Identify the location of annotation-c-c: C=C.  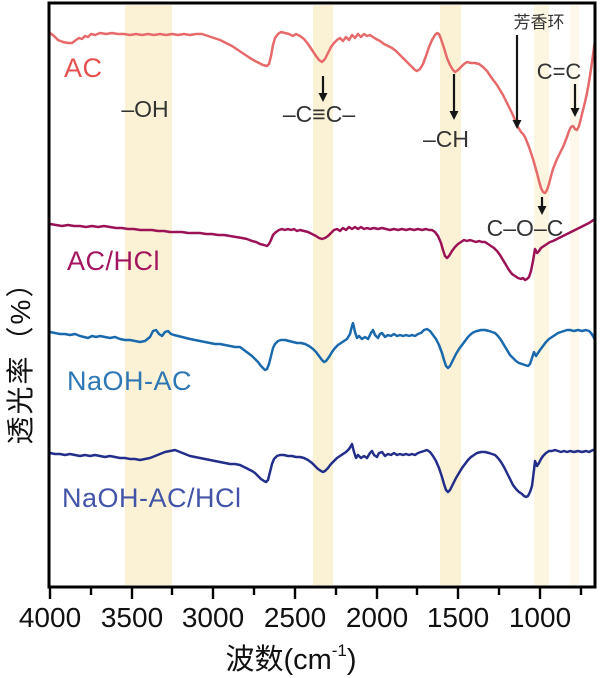
(559, 71).